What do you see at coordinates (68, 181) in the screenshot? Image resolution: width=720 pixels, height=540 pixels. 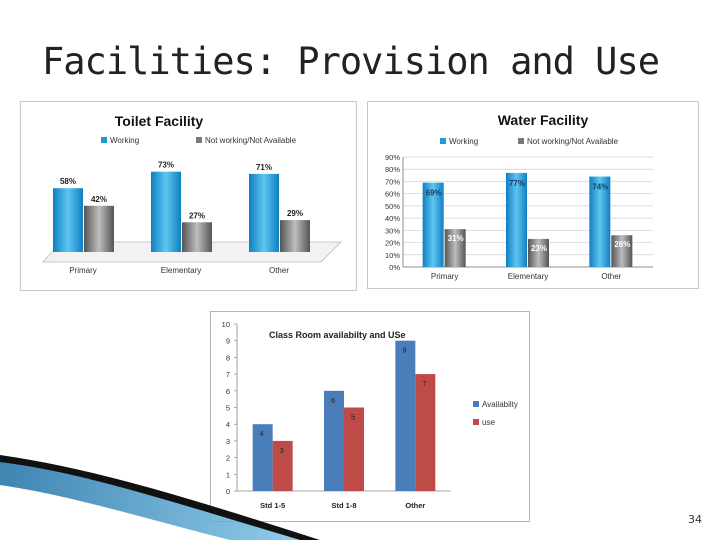 I see `toilet-data-label-0-0: 58%` at bounding box center [68, 181].